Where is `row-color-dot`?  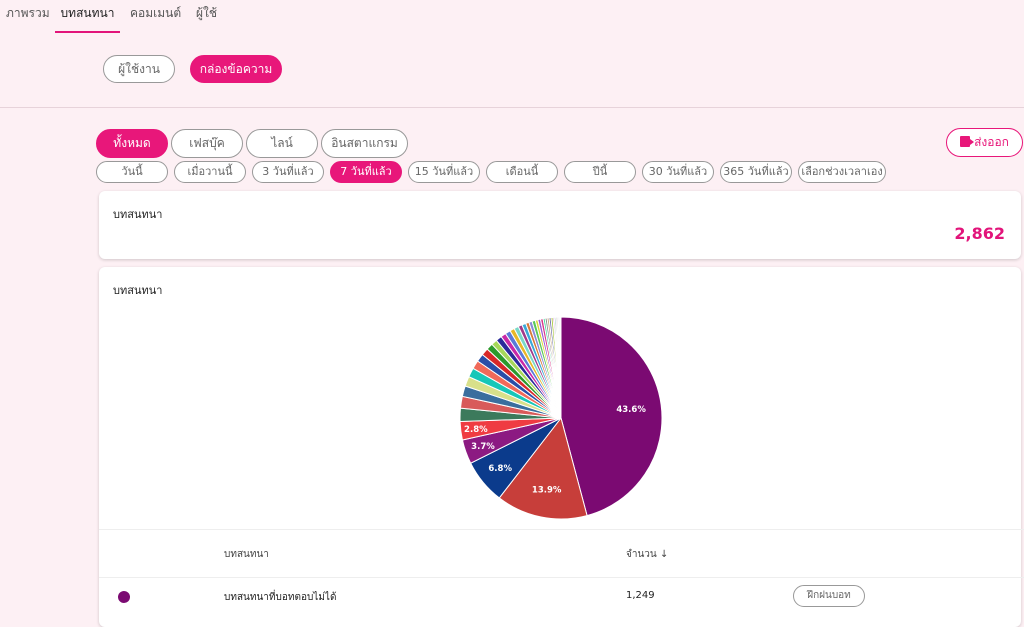 row-color-dot is located at coordinates (124, 597).